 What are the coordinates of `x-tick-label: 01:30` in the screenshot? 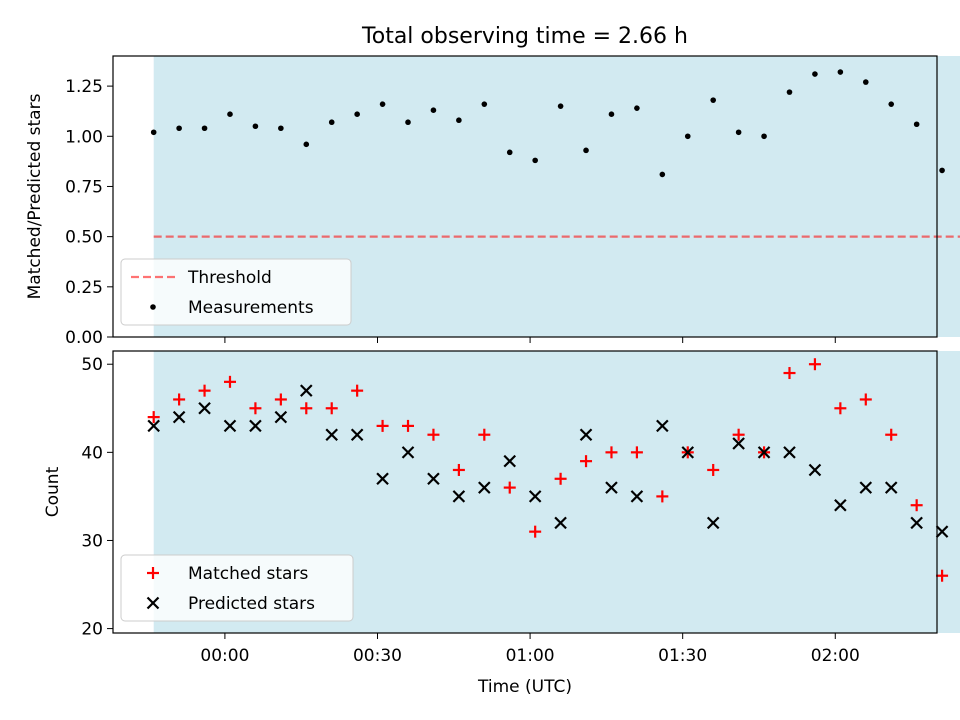 It's located at (682, 656).